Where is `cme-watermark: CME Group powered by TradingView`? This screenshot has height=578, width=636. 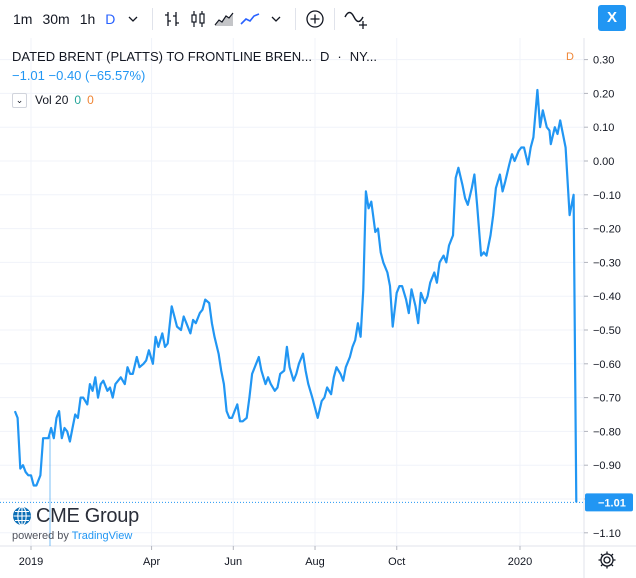 cme-watermark: CME Group powered by TradingView is located at coordinates (75, 523).